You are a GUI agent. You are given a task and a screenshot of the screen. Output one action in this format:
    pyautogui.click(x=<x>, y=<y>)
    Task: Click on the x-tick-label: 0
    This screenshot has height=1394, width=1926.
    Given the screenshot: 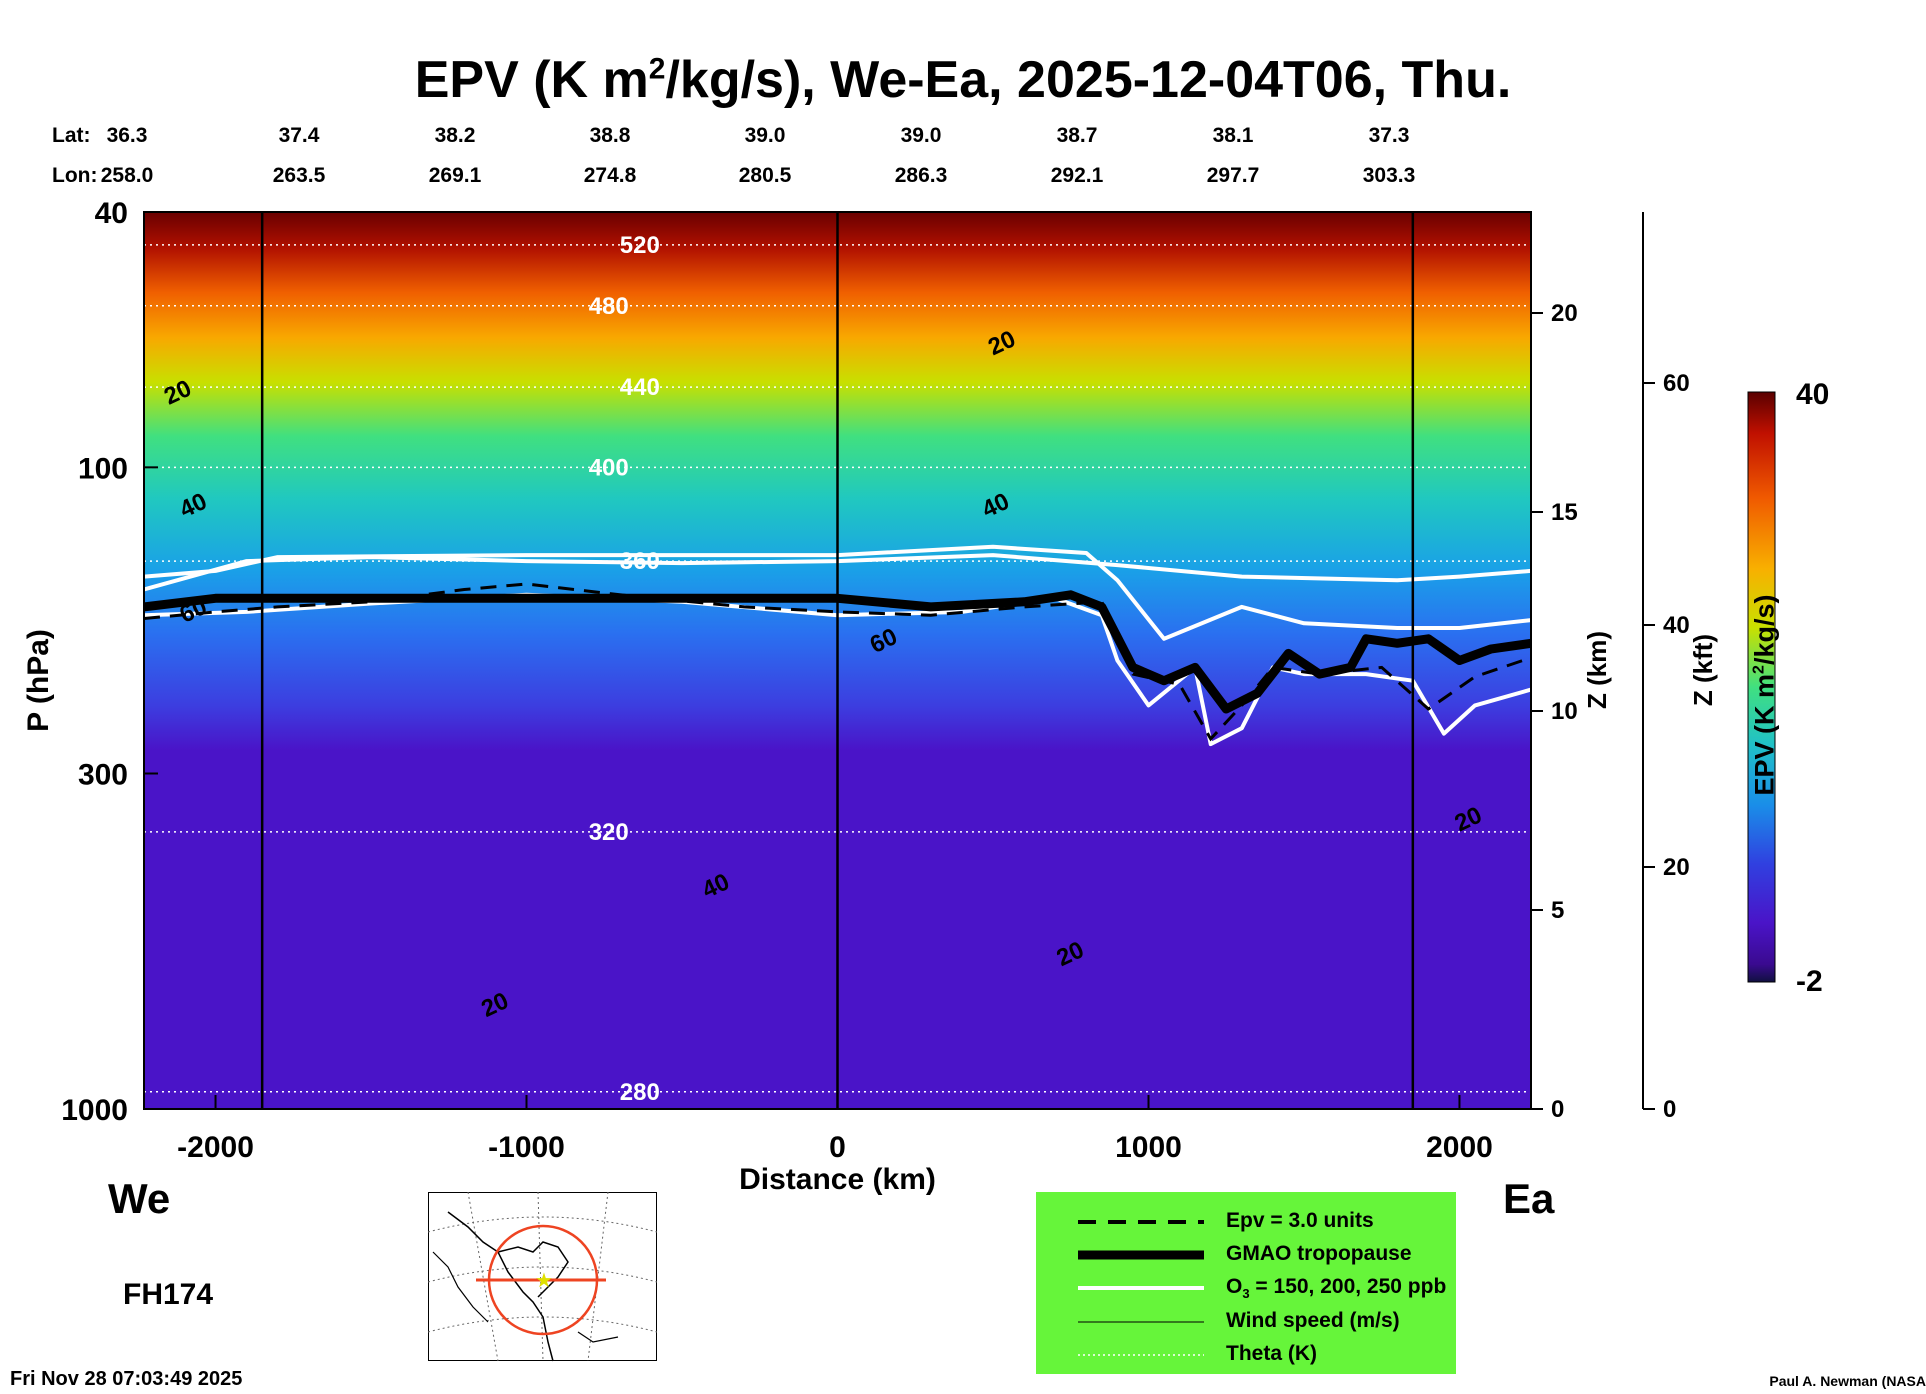 What is the action you would take?
    pyautogui.click(x=837, y=1147)
    